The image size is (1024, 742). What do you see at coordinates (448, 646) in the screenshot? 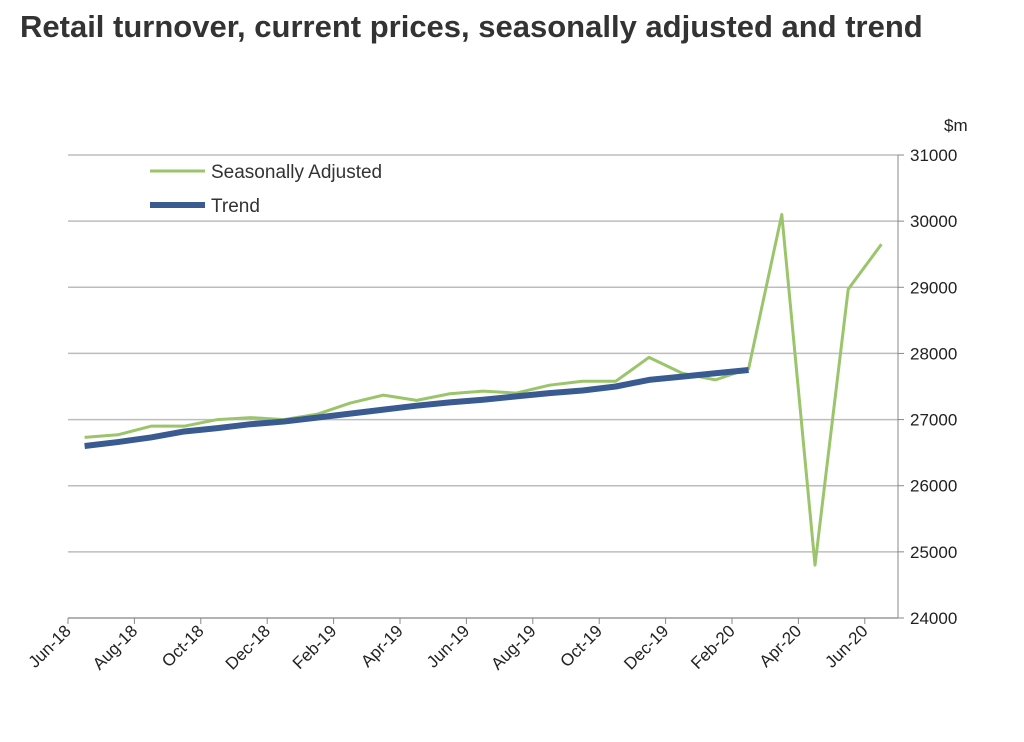
I see `x-tick-label: Jun-19` at bounding box center [448, 646].